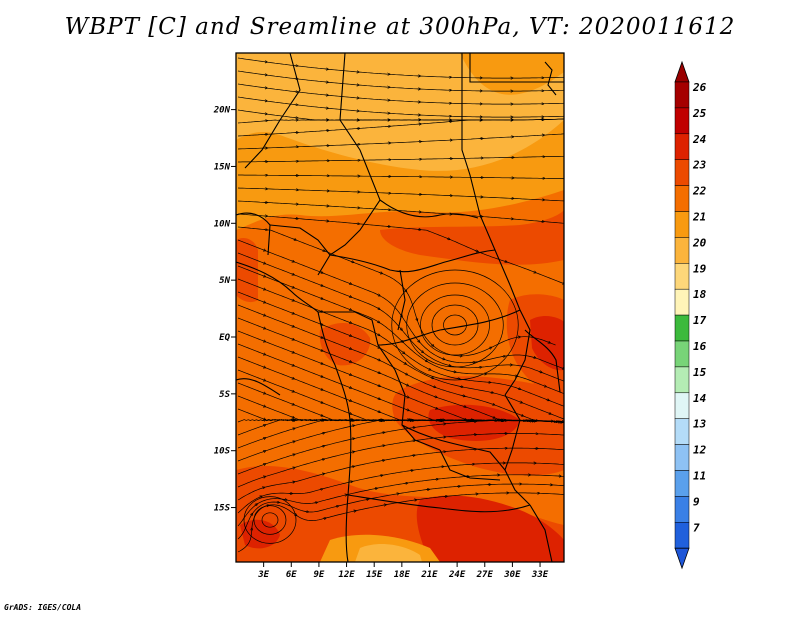  What do you see at coordinates (540, 575) in the screenshot?
I see `lon-tick-label: 33E` at bounding box center [540, 575].